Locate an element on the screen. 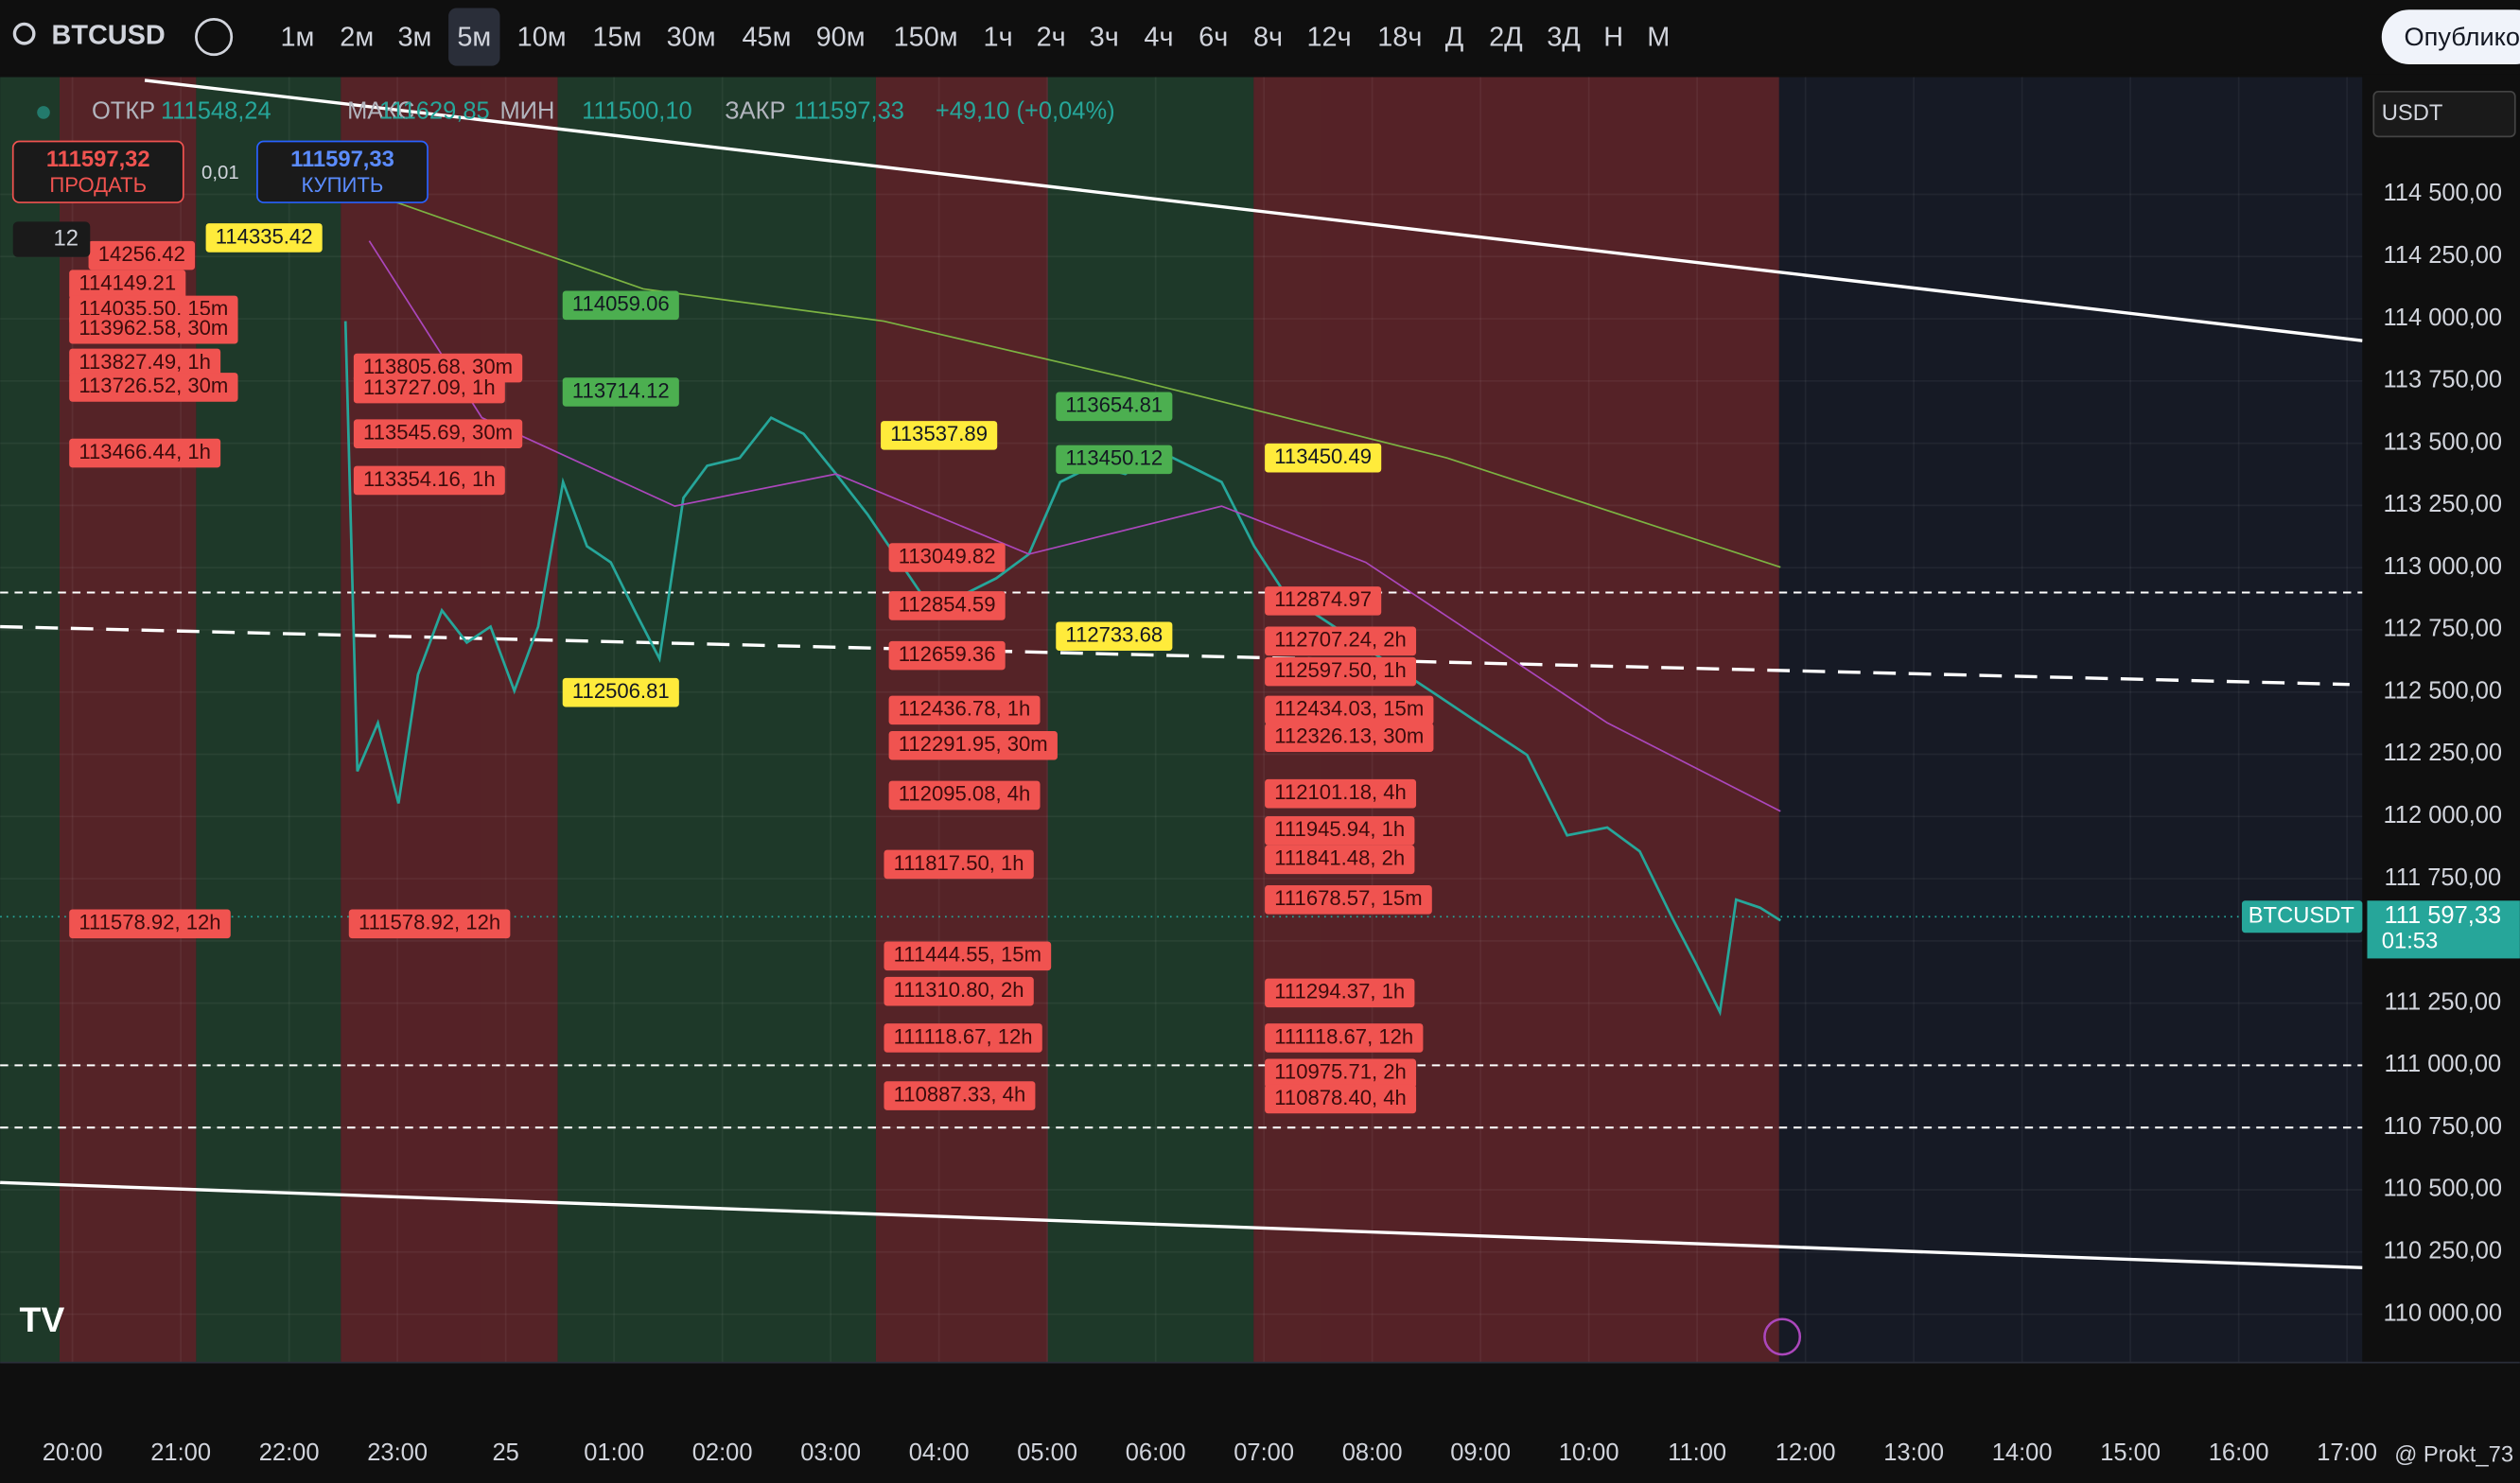  publish-button is located at coordinates (2450, 36).